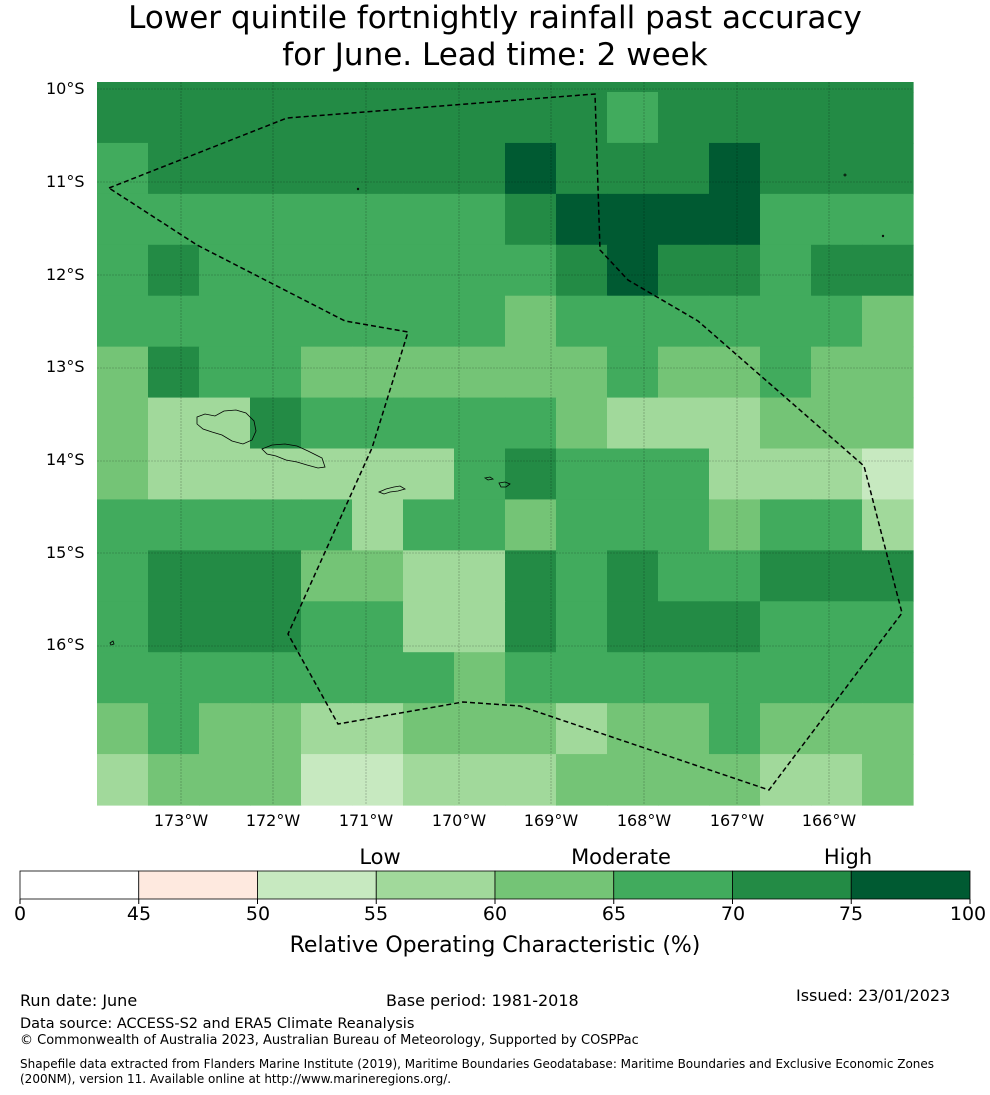 The width and height of the screenshot is (990, 1095). Describe the element at coordinates (733, 914) in the screenshot. I see `cb-tick-70: 70` at that location.